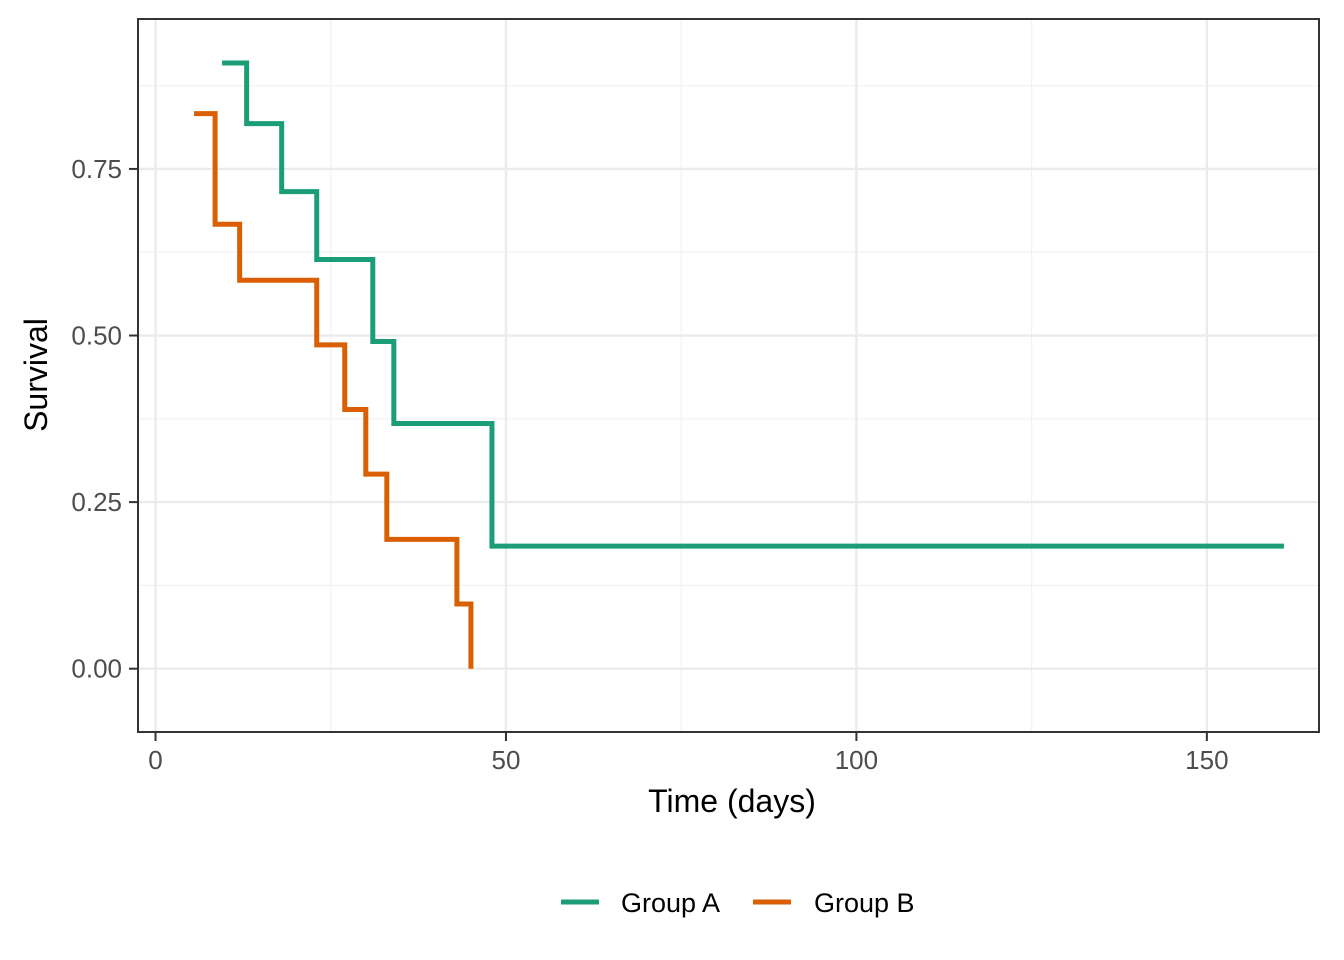 This screenshot has height=960, width=1344. What do you see at coordinates (670, 903) in the screenshot?
I see `legend-label-group-a: Group A` at bounding box center [670, 903].